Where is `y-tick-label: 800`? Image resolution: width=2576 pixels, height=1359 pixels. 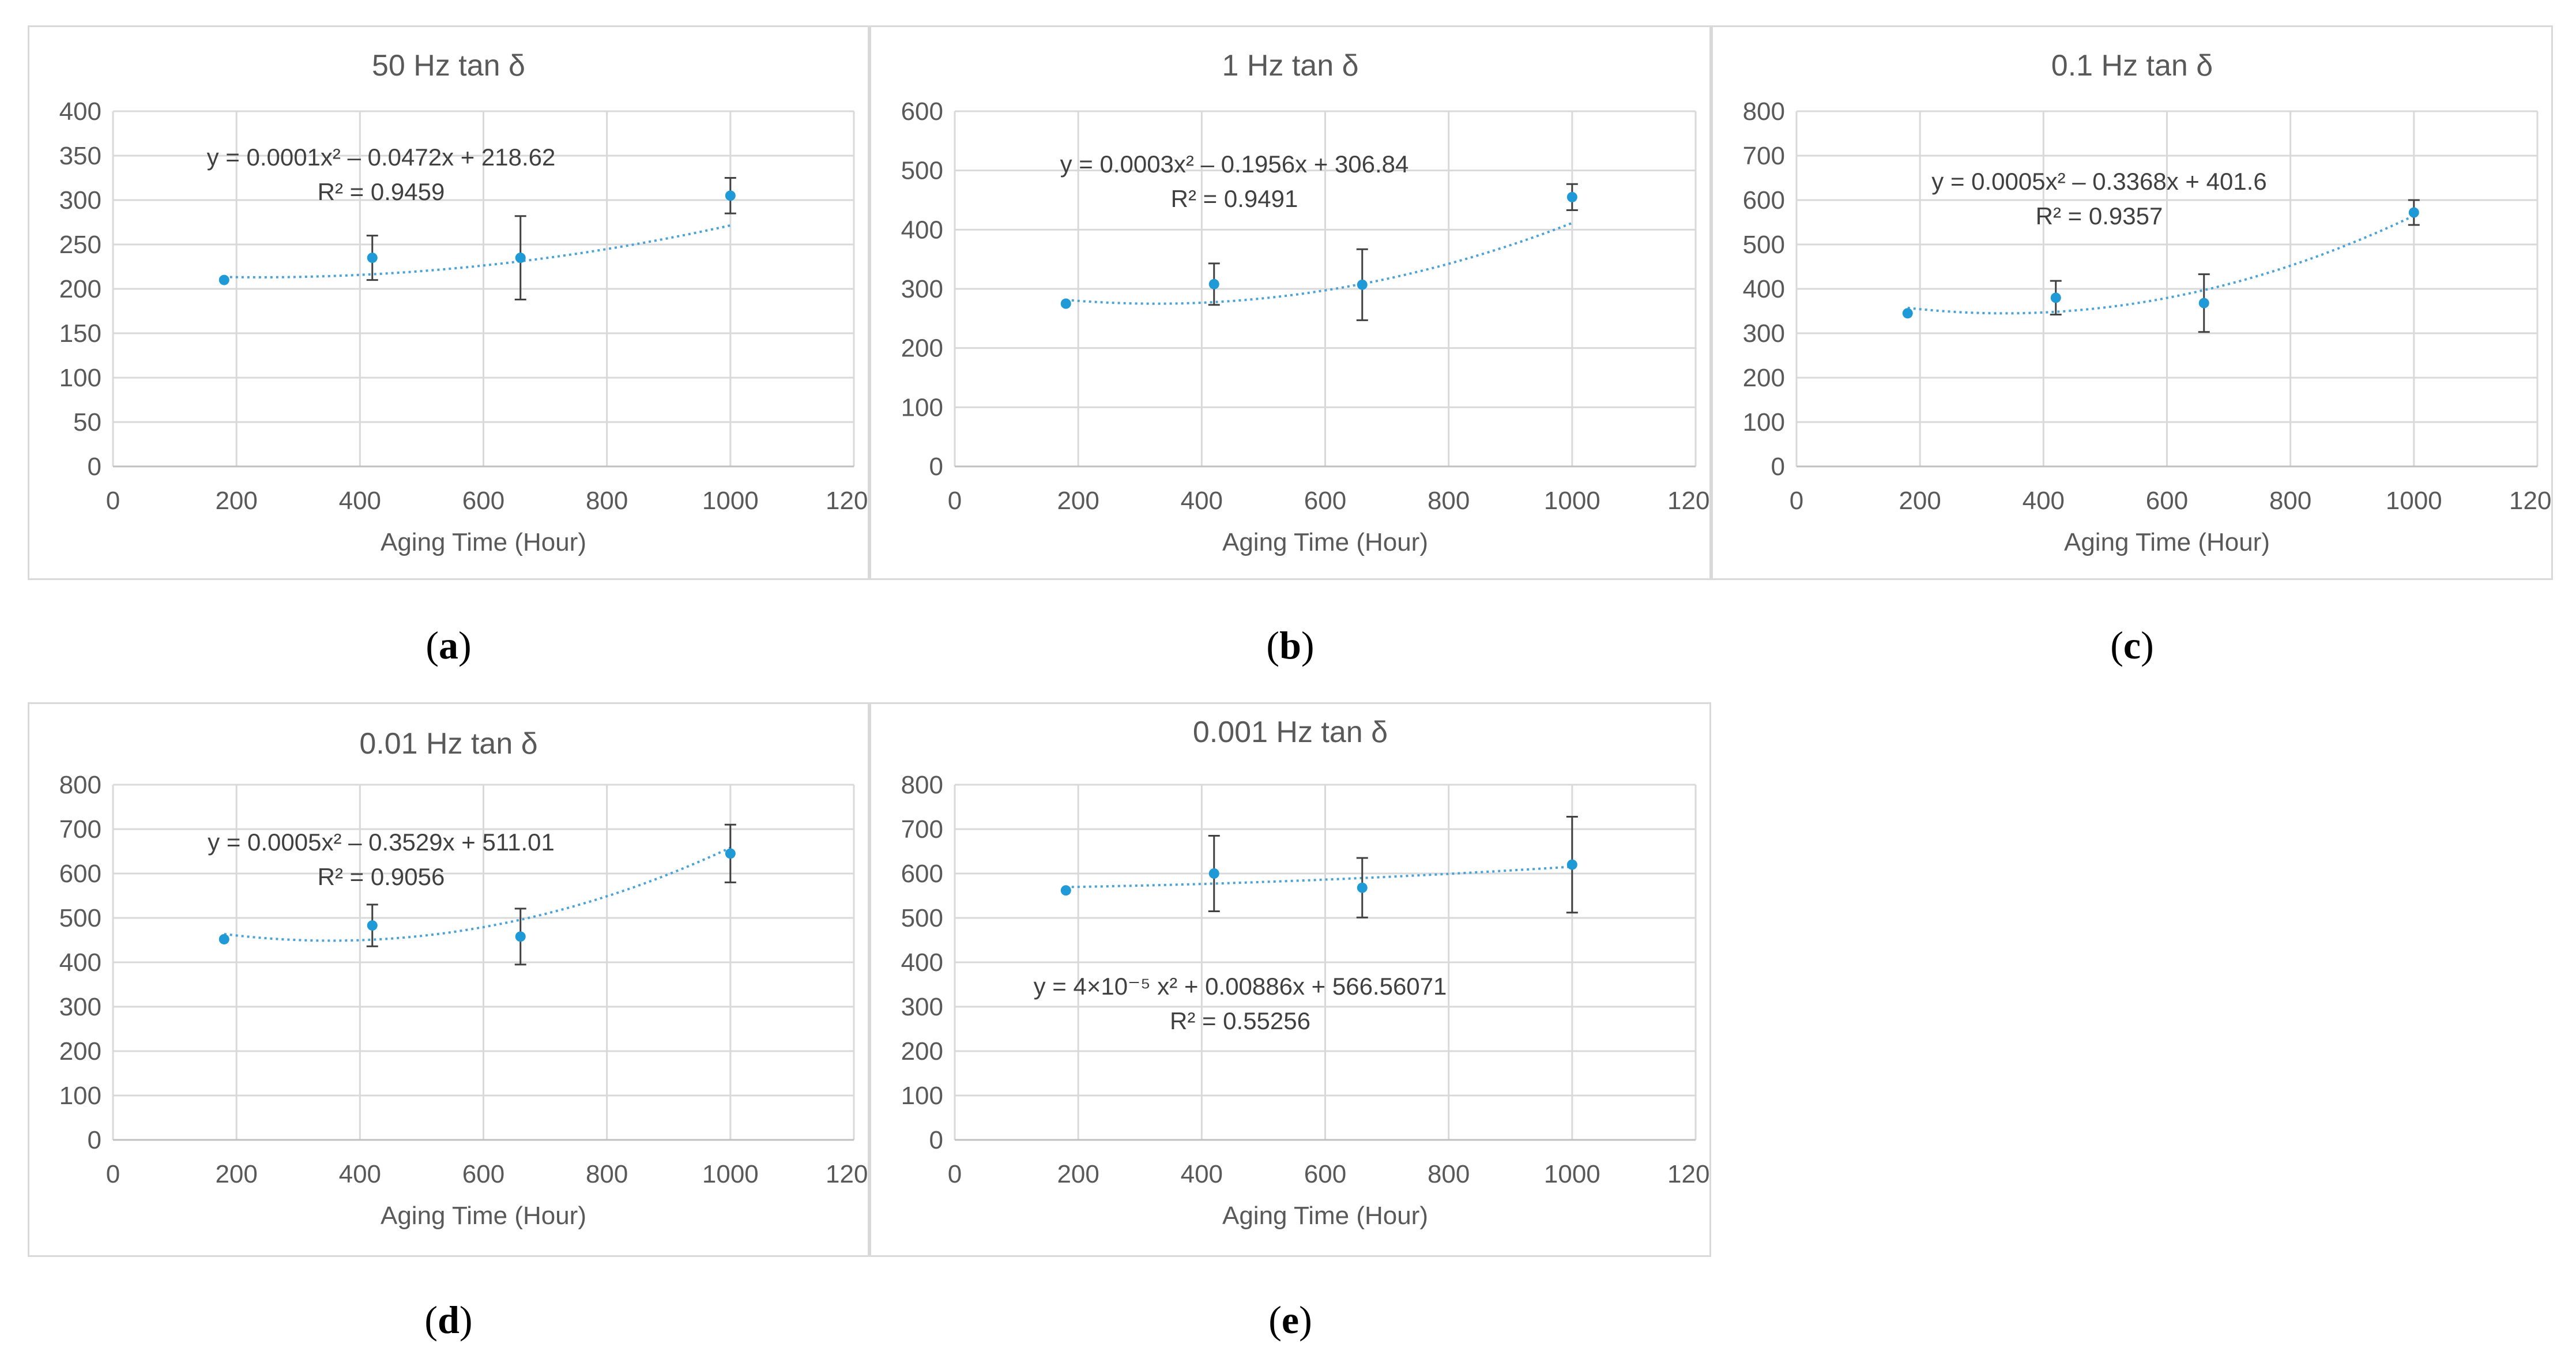
y-tick-label: 800 is located at coordinates (80, 785).